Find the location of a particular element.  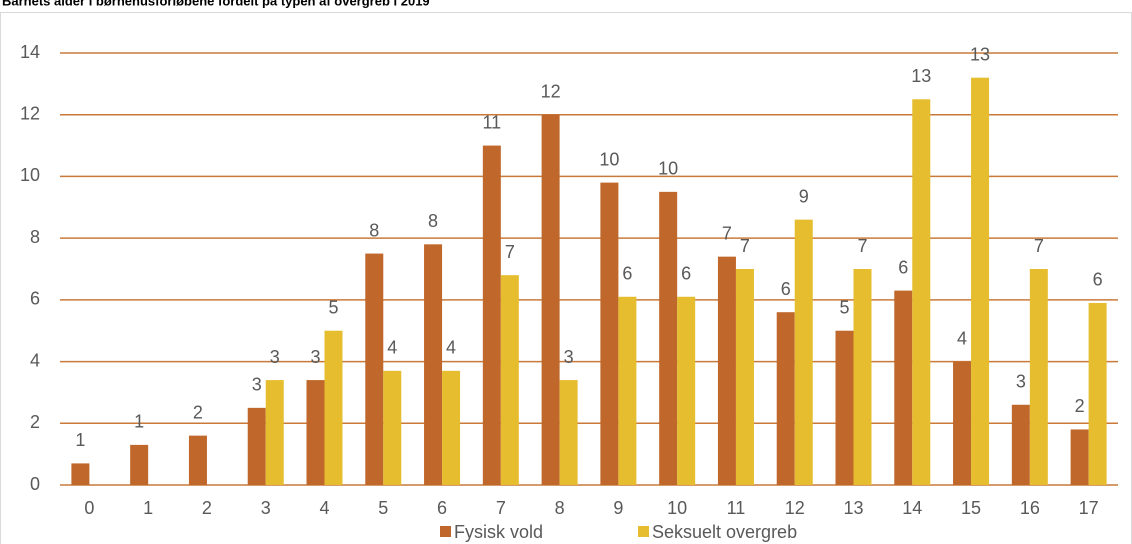

x-tick-label: 11 is located at coordinates (736, 508).